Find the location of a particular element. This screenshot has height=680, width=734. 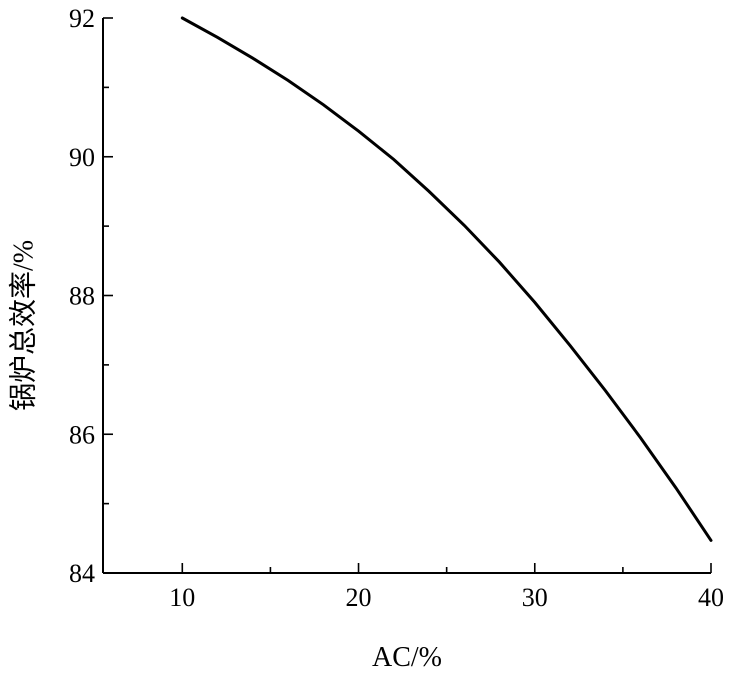

x-tick-label: 20 is located at coordinates (359, 597).